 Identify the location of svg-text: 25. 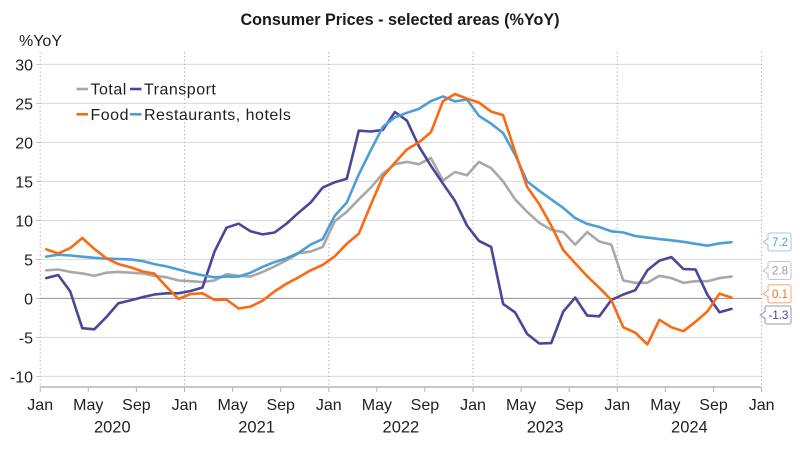
(24, 105).